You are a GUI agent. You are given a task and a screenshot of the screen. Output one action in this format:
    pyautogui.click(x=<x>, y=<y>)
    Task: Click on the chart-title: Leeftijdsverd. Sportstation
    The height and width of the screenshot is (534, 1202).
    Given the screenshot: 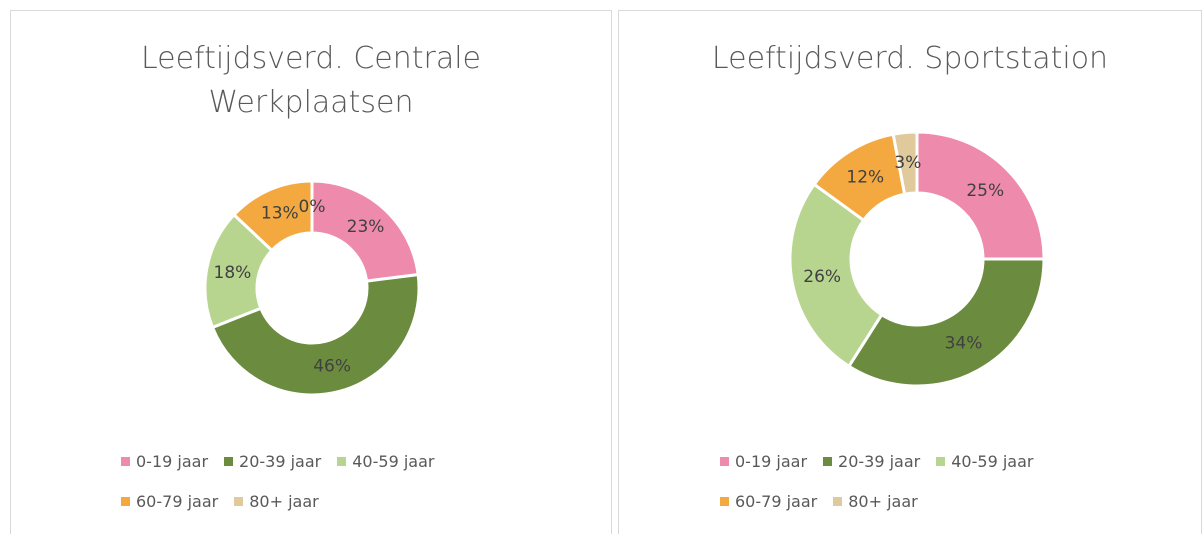 What is the action you would take?
    pyautogui.click(x=910, y=58)
    